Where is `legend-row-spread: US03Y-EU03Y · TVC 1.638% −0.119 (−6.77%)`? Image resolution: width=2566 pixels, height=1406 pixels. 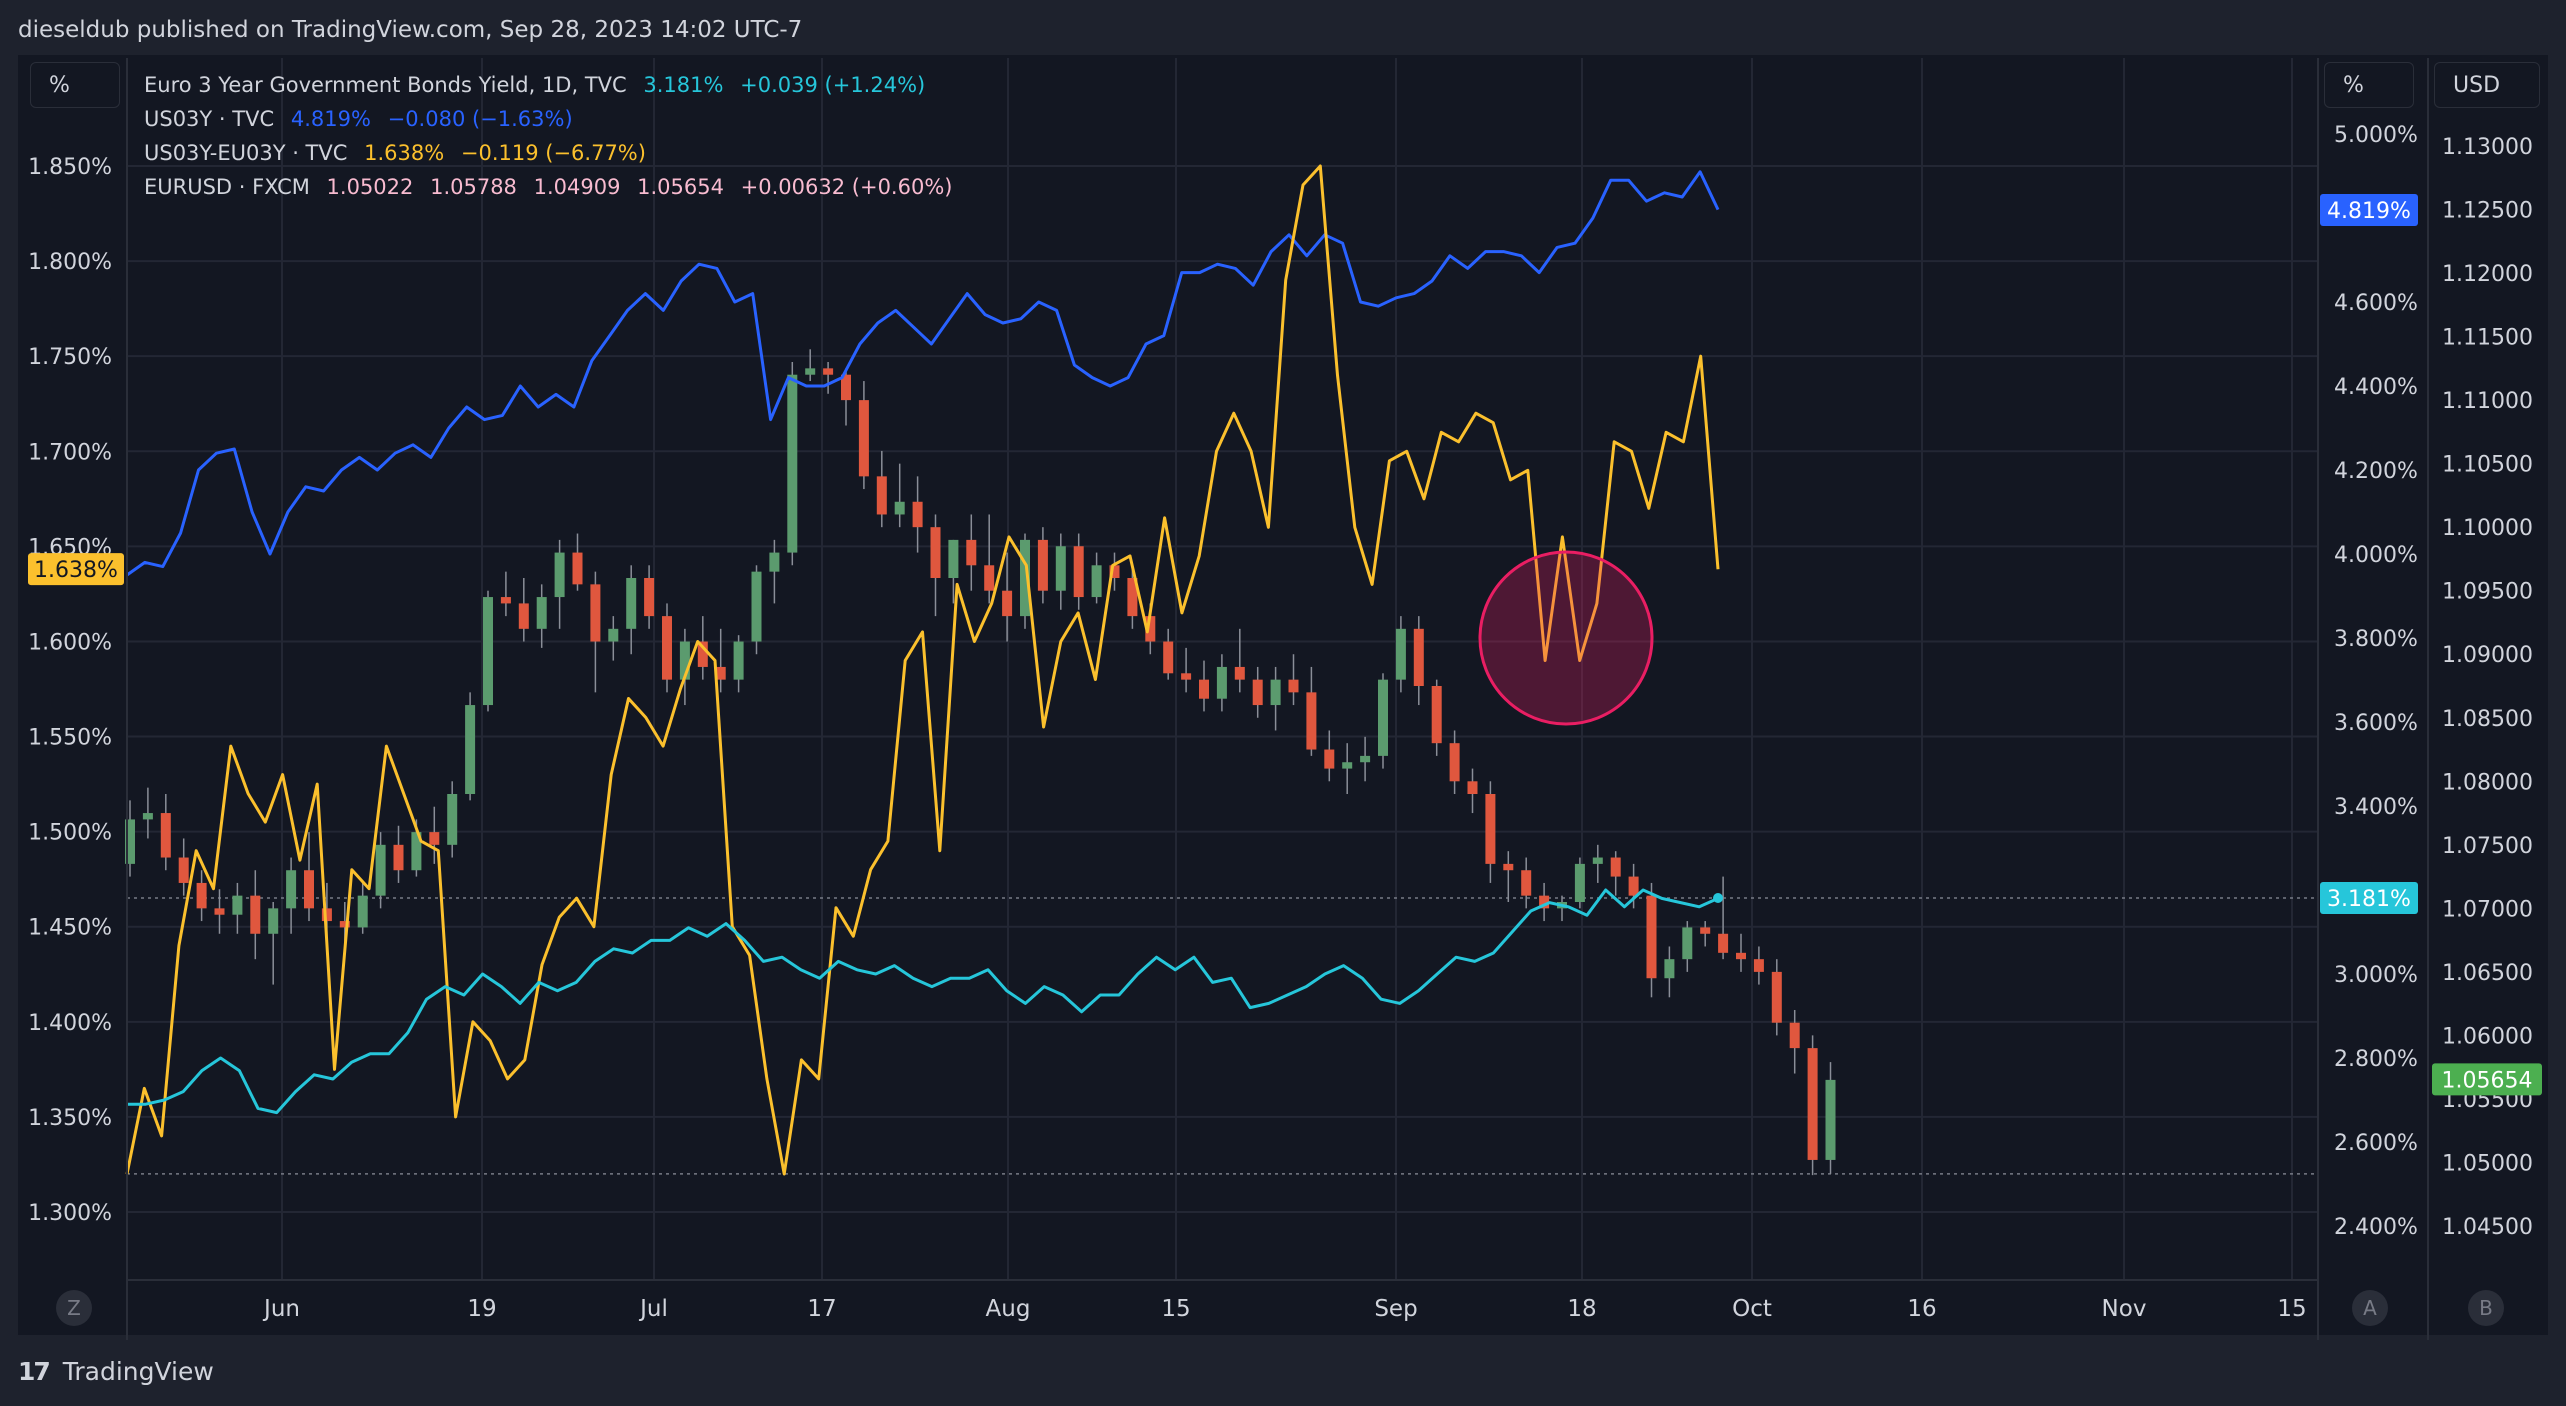 legend-row-spread: US03Y-EU03Y · TVC 1.638% −0.119 (−6.77%) is located at coordinates (553, 153).